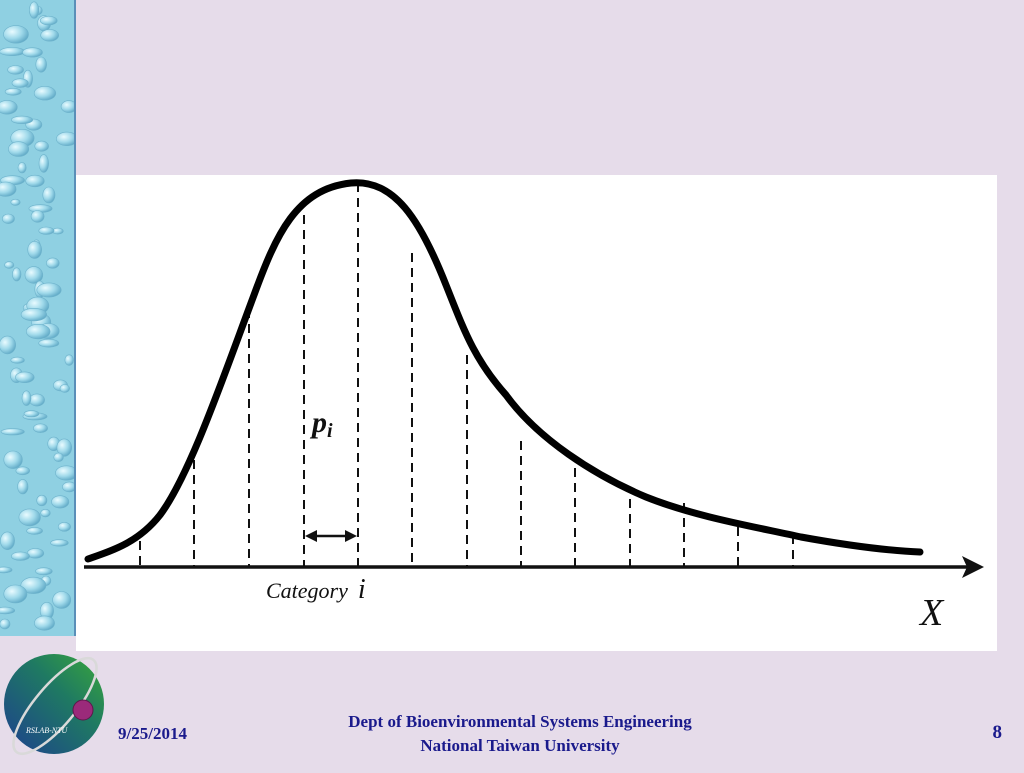 The image size is (1024, 773). What do you see at coordinates (318, 422) in the screenshot?
I see `probability-label-main: p` at bounding box center [318, 422].